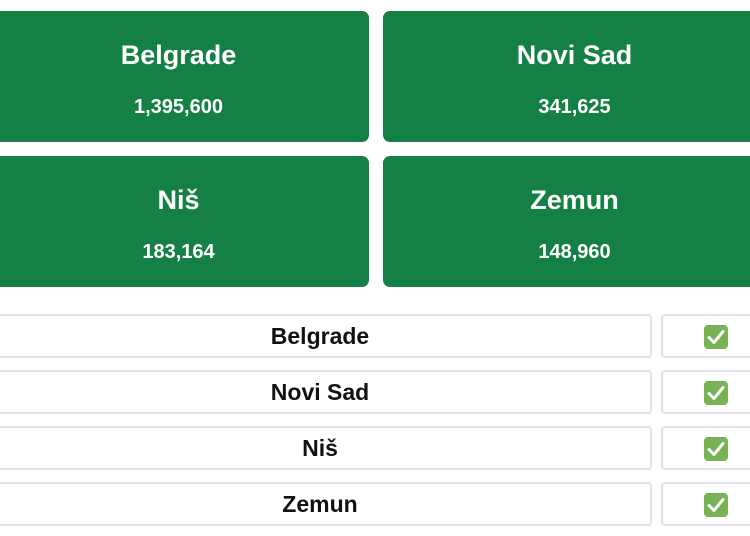 This screenshot has width=750, height=536. What do you see at coordinates (326, 336) in the screenshot?
I see `list-item-belgrade: Belgrade` at bounding box center [326, 336].